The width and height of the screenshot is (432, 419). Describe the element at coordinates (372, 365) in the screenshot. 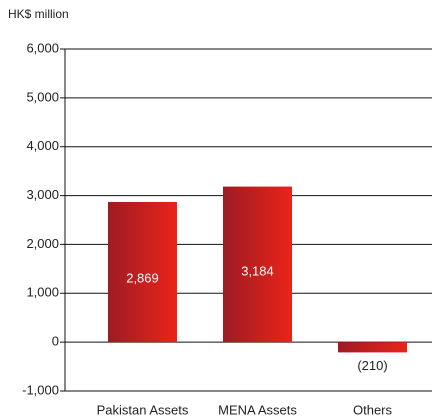

I see `value-label: (210)` at that location.